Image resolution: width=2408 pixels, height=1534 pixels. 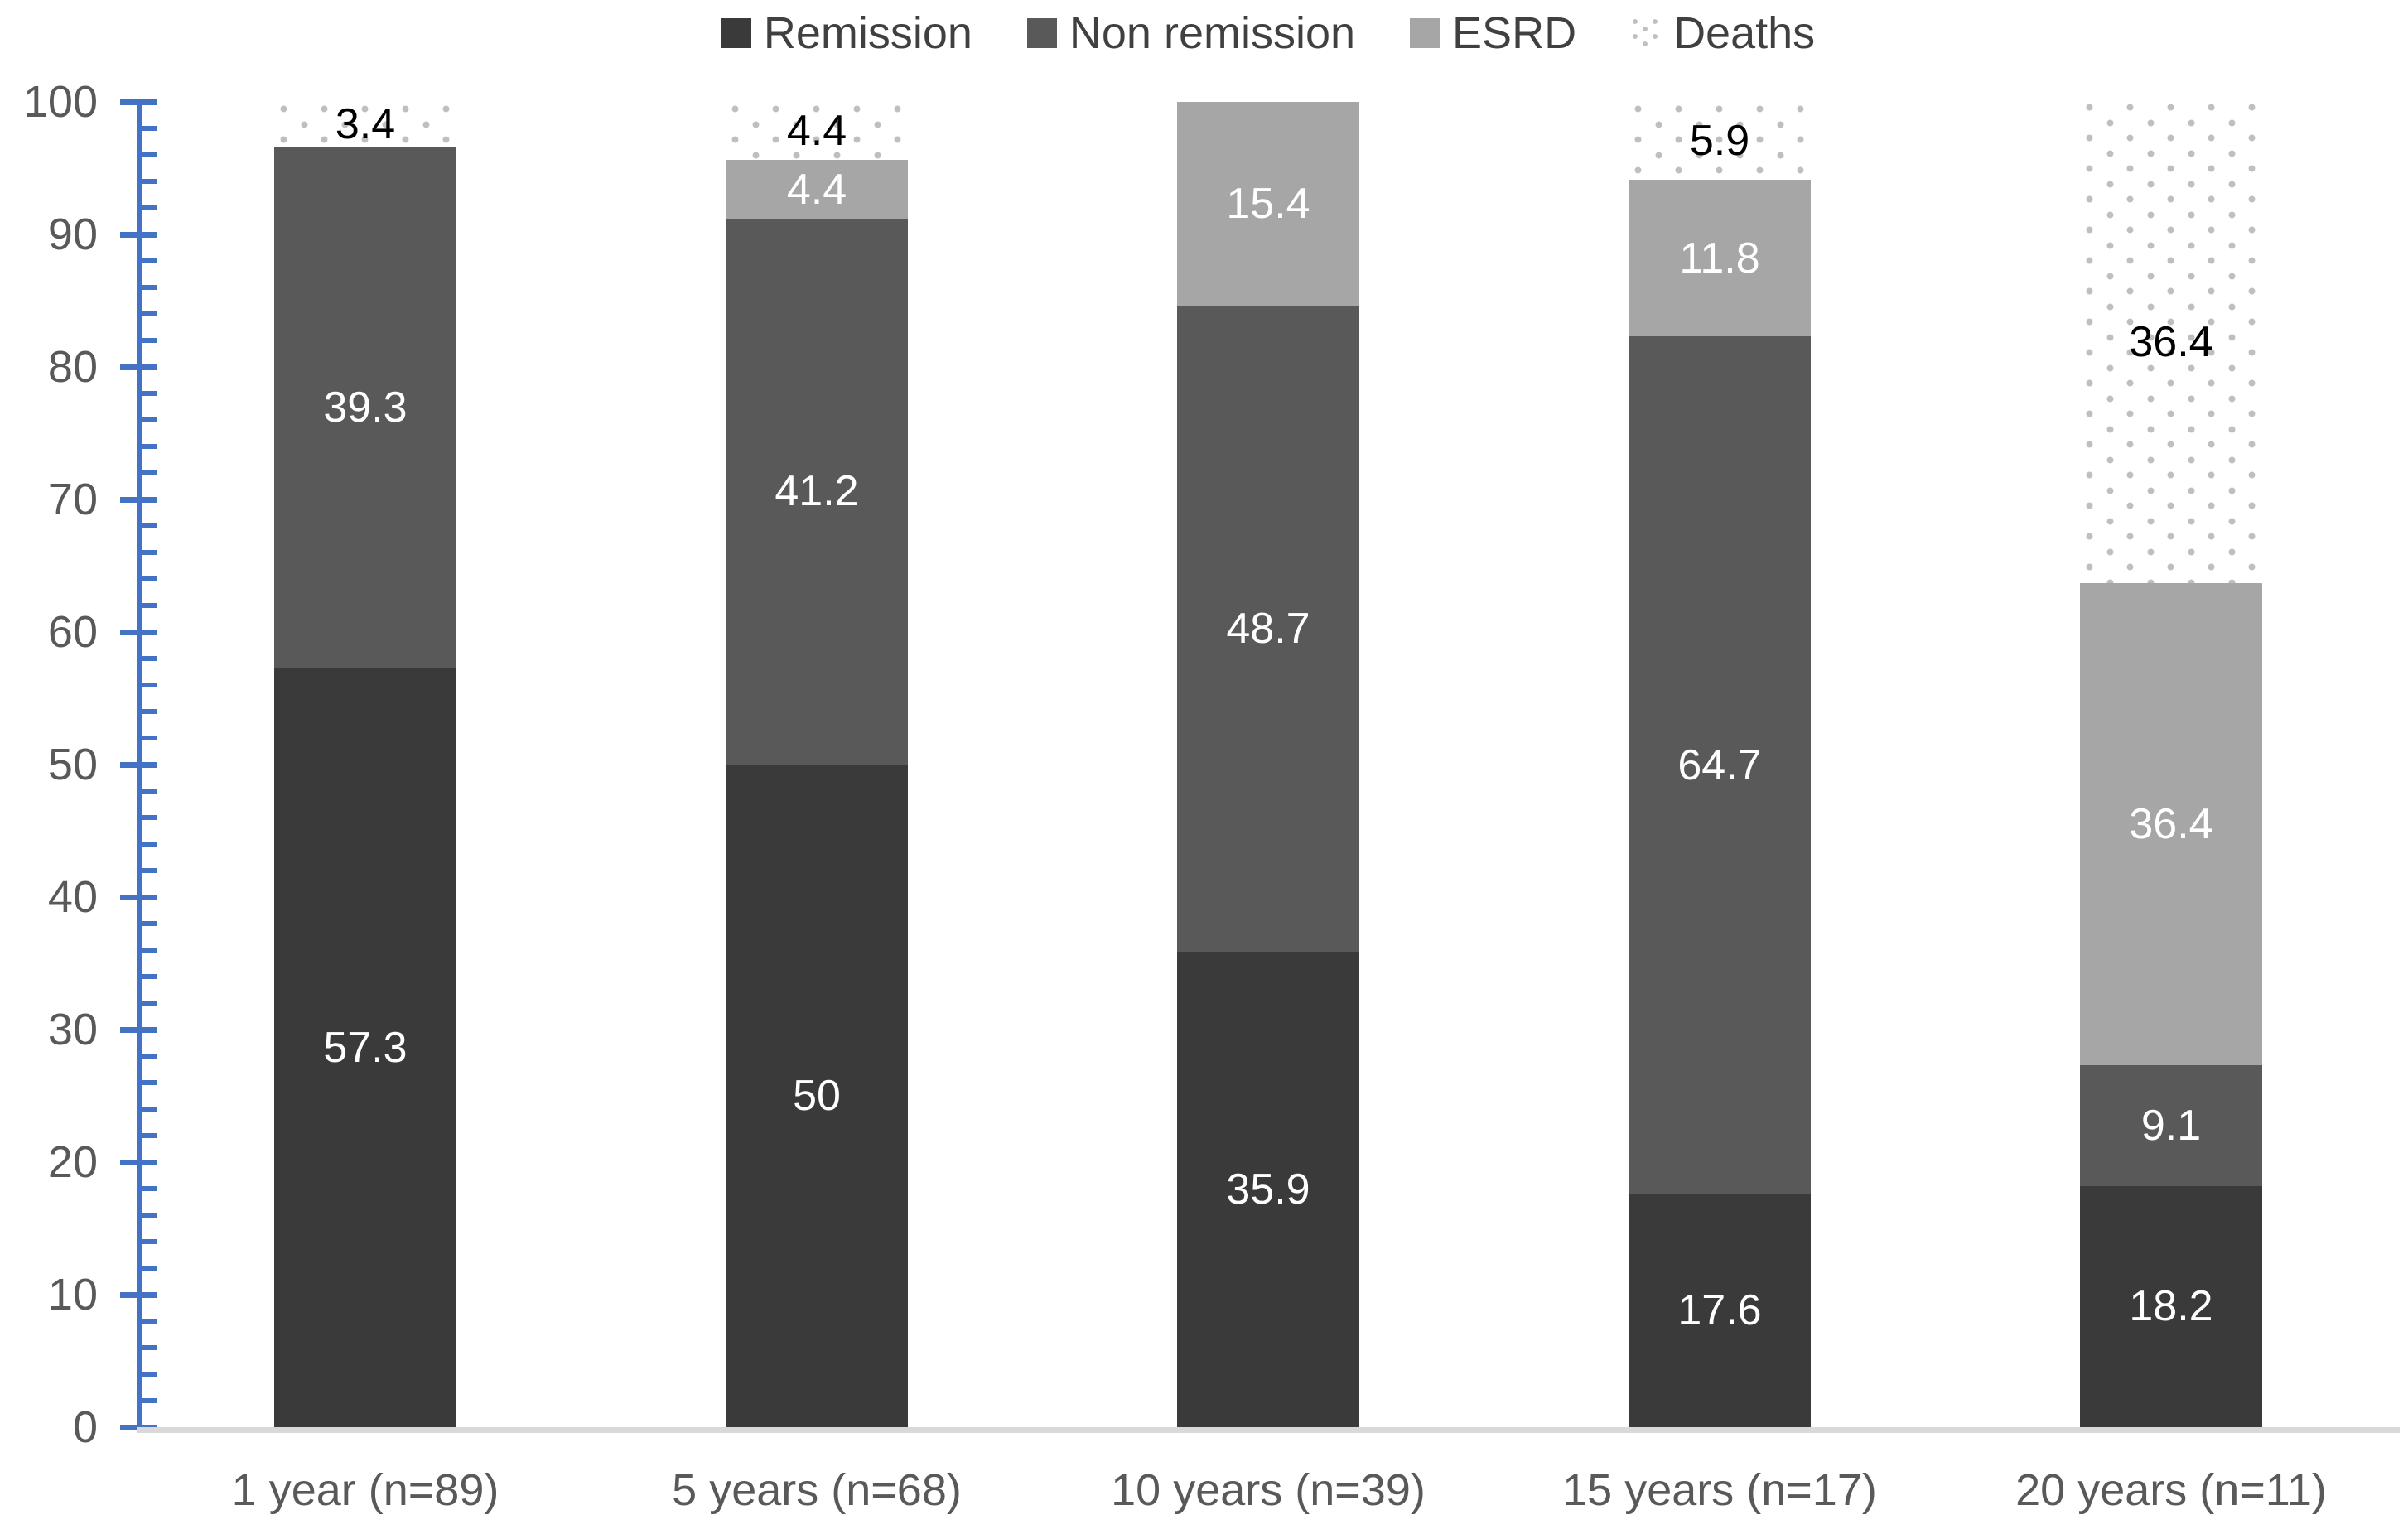 What do you see at coordinates (1268, 204) in the screenshot?
I see `segment-esrd: 15.4` at bounding box center [1268, 204].